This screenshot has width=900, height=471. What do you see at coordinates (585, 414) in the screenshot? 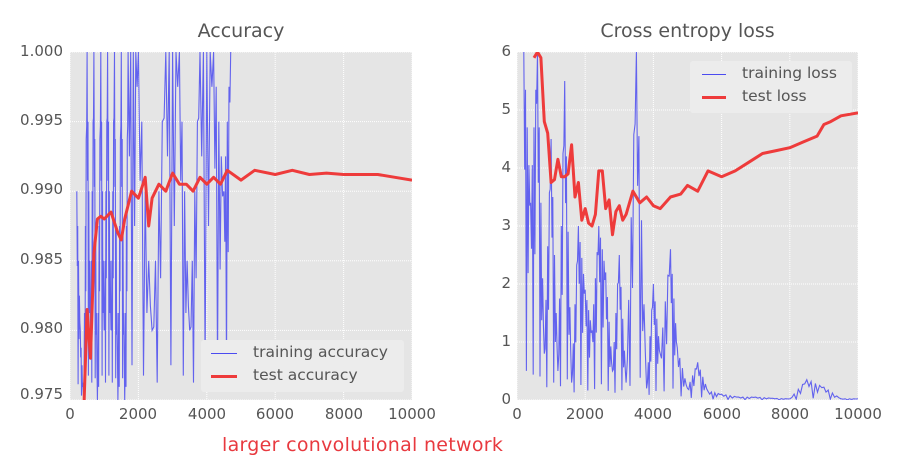
I see `loss-xtick: 2000` at bounding box center [585, 414].